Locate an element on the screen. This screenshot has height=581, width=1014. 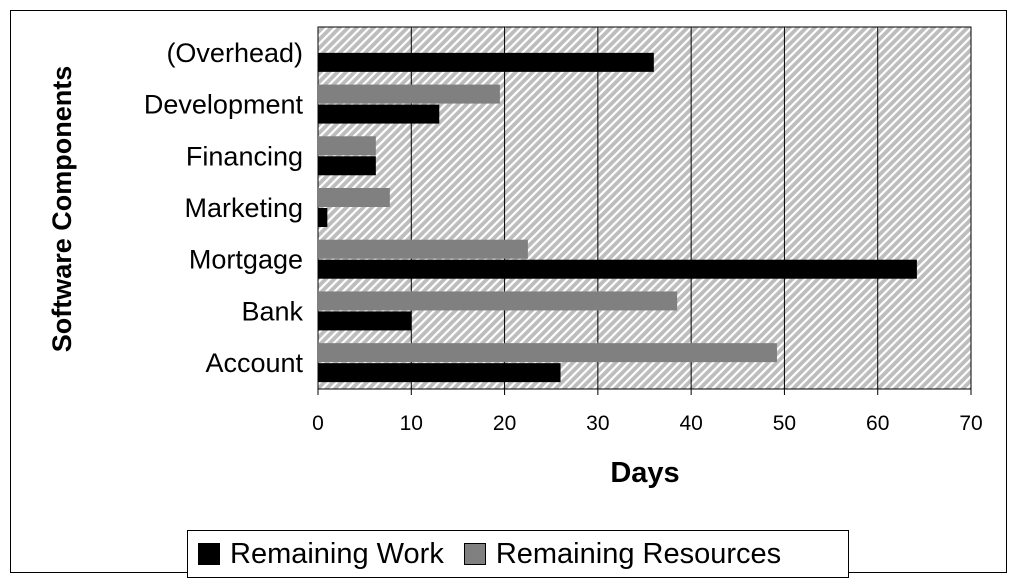
y-axis-title: Software Components is located at coordinates (62, 209).